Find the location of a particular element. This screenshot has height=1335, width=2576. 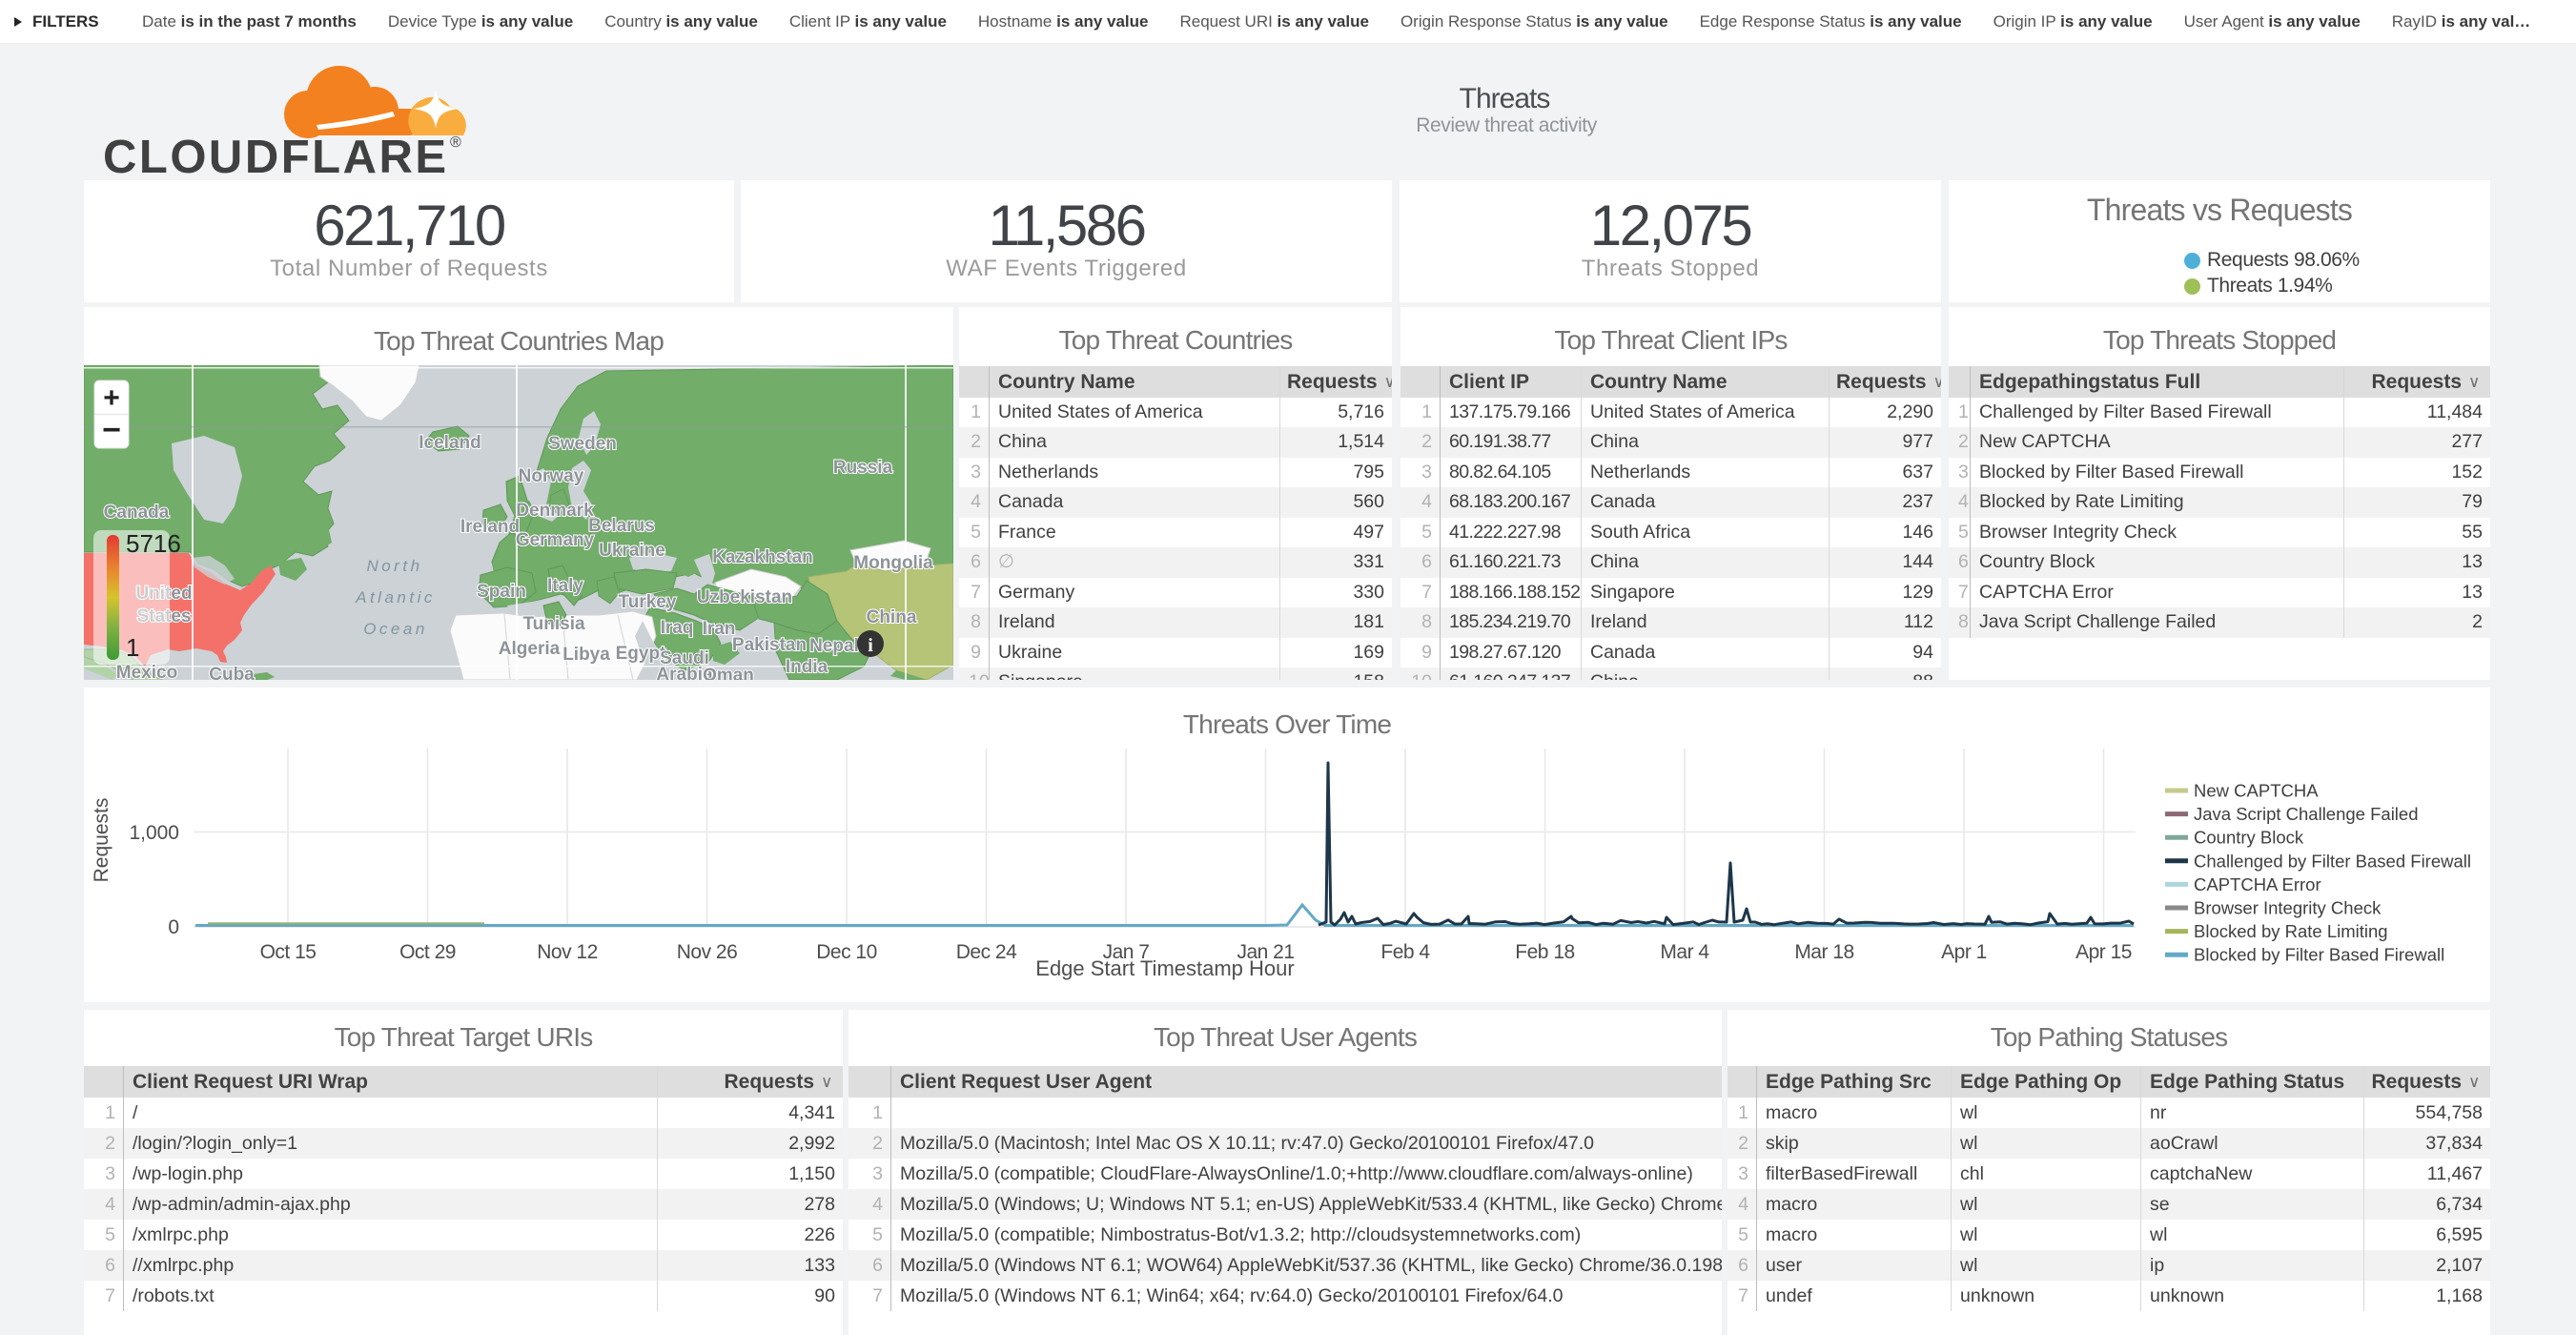

svg-text: Requests is located at coordinates (101, 840).